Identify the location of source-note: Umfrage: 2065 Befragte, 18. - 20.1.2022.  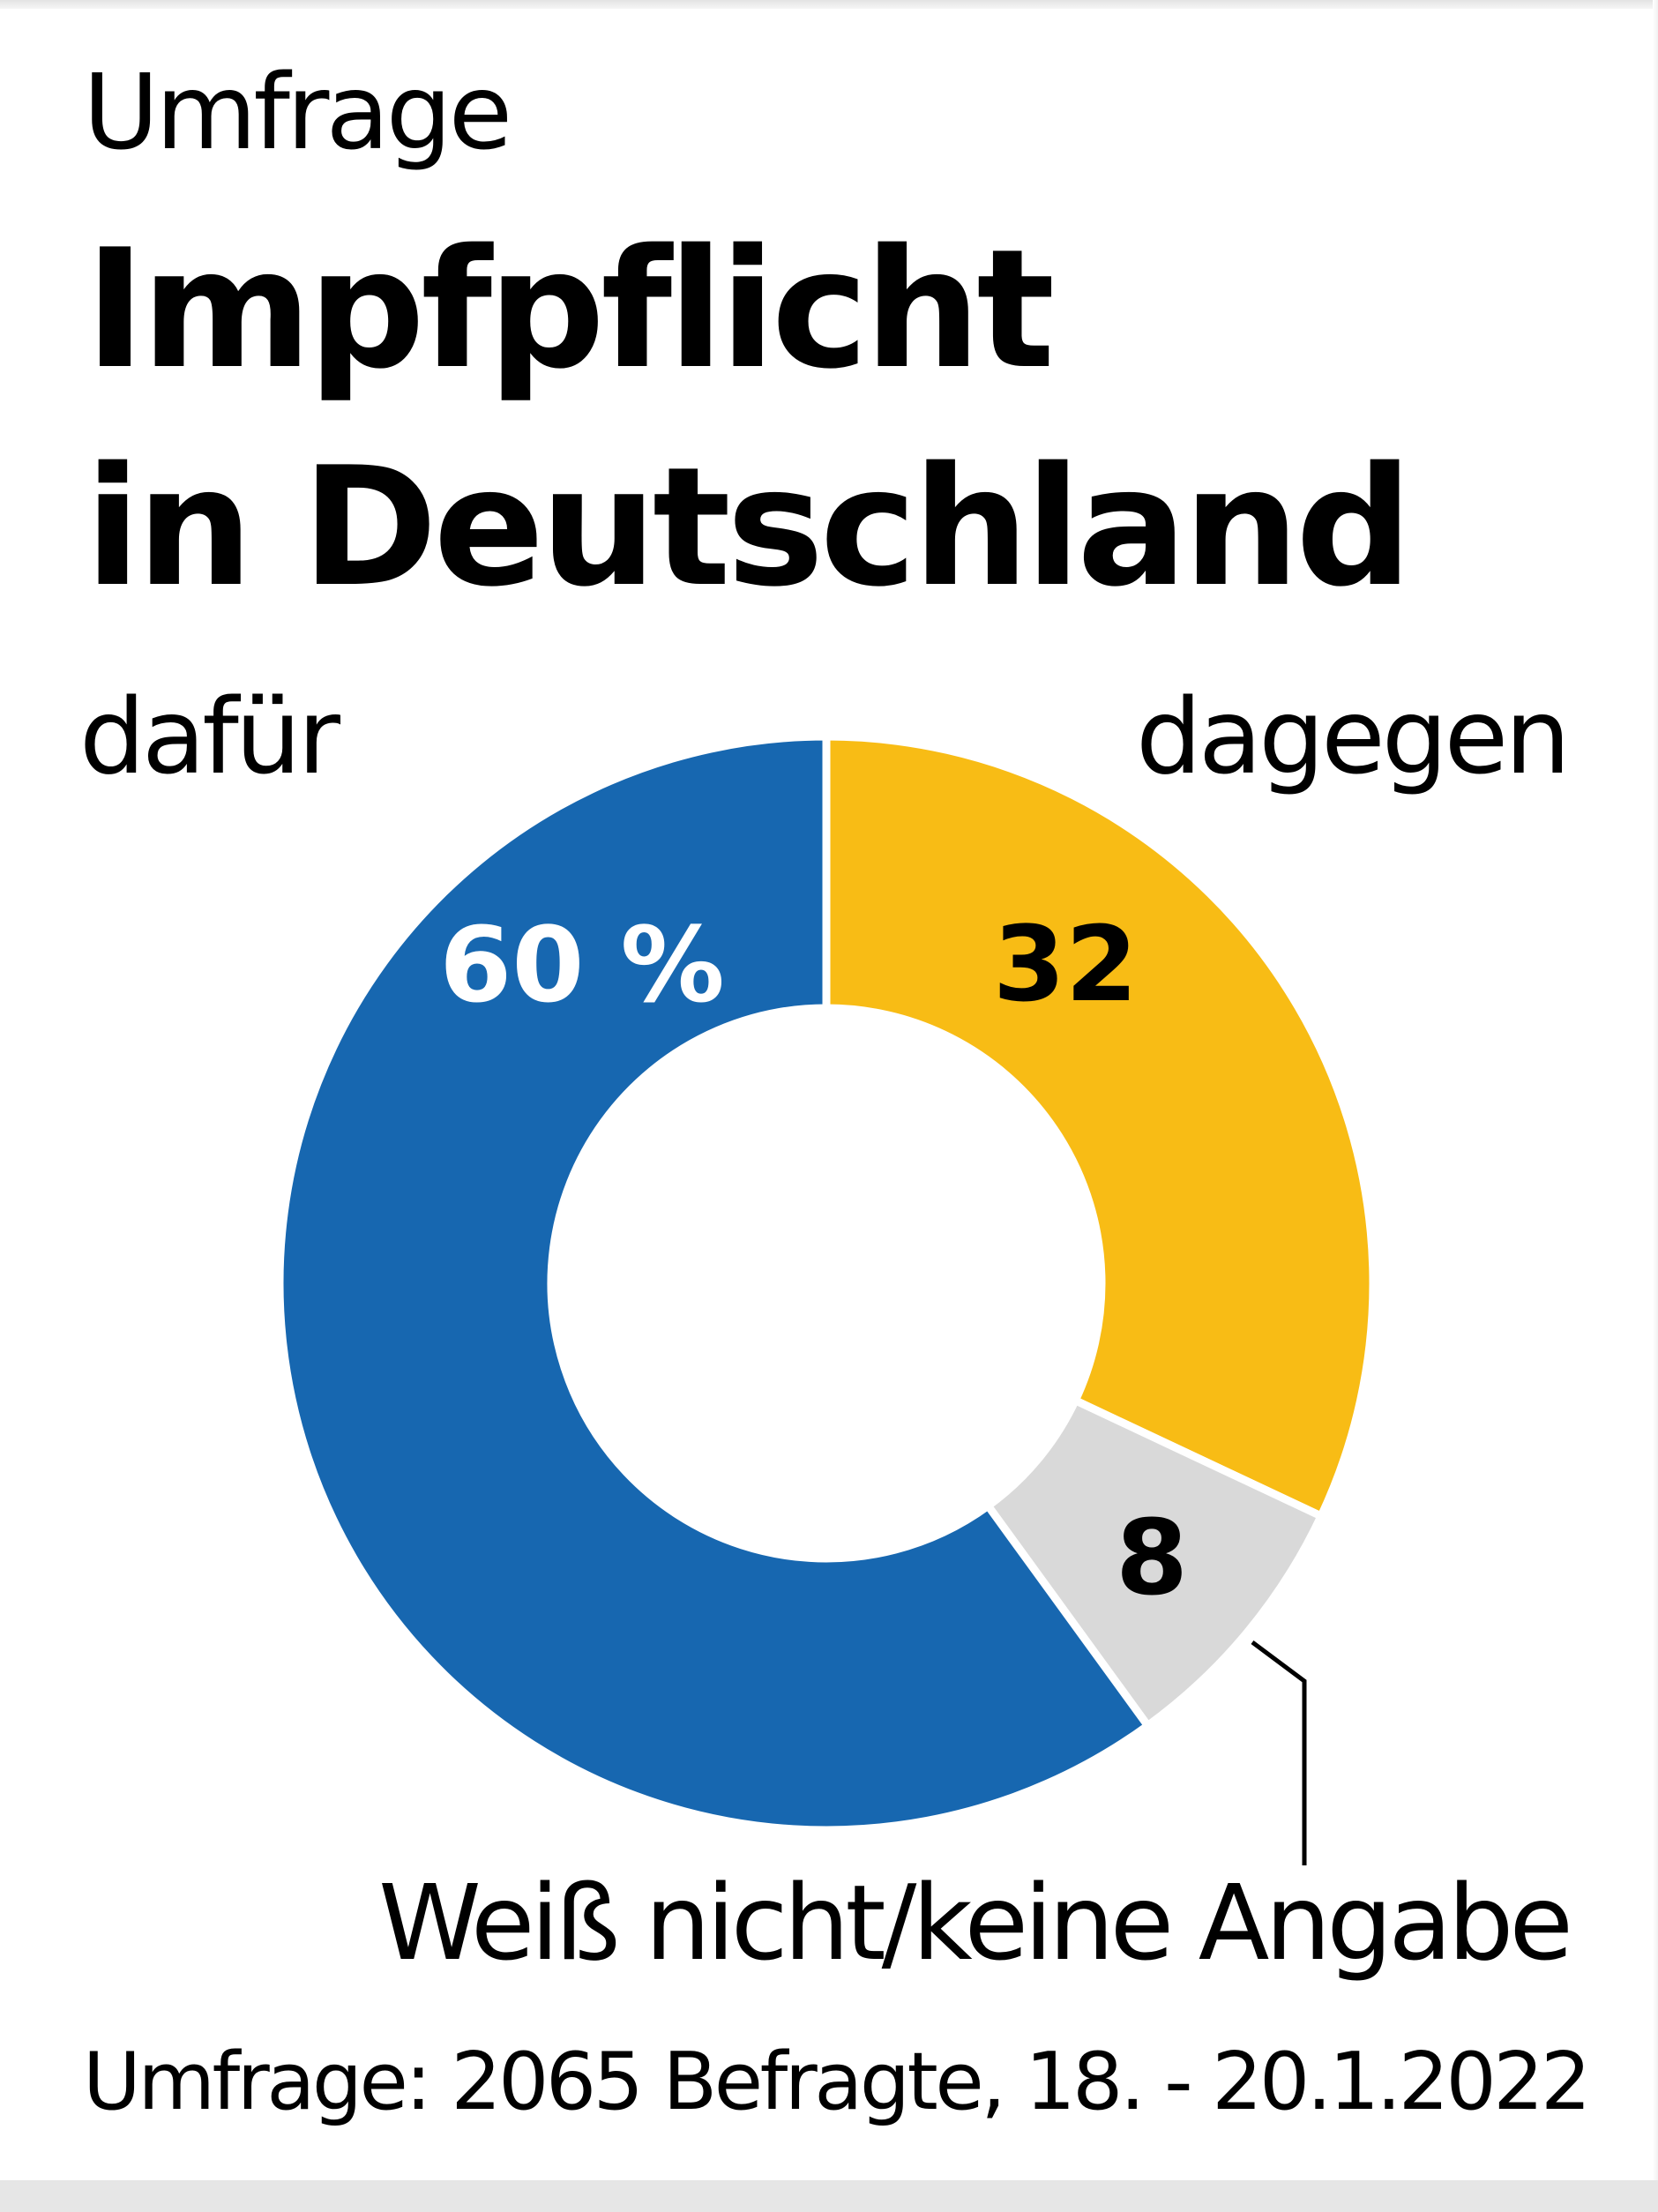
(837, 2082).